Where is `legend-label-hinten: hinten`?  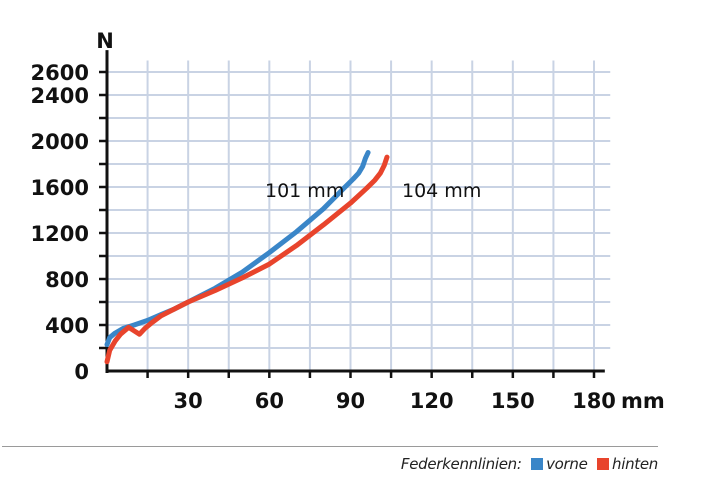
legend-label-hinten: hinten is located at coordinates (635, 464).